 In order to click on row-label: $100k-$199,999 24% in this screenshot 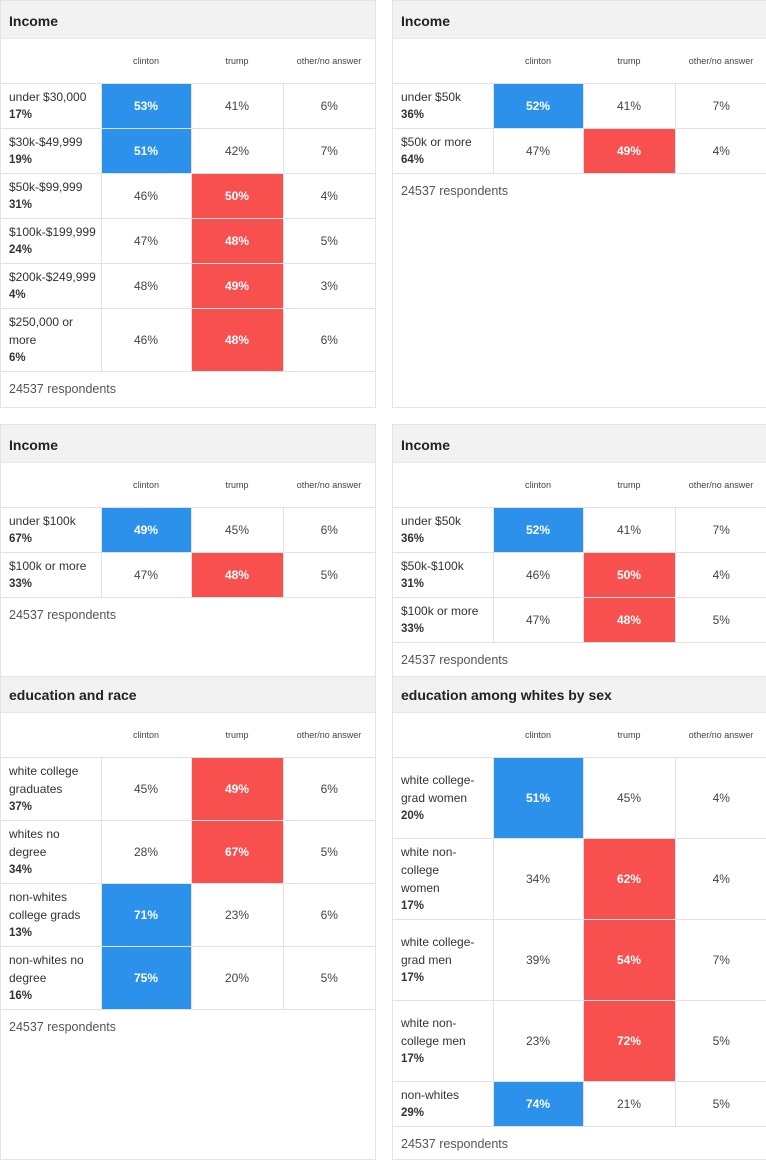, I will do `click(51, 241)`.